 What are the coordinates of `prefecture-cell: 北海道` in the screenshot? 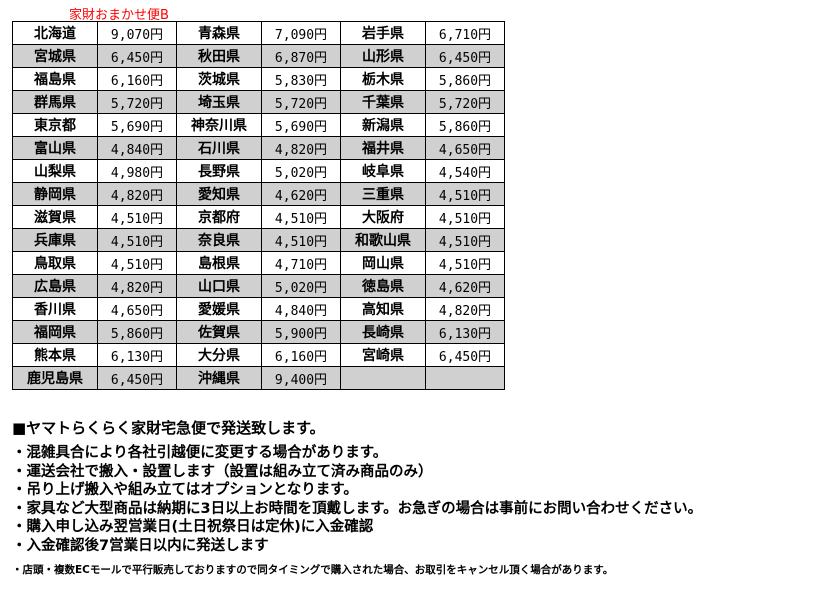 It's located at (55, 33).